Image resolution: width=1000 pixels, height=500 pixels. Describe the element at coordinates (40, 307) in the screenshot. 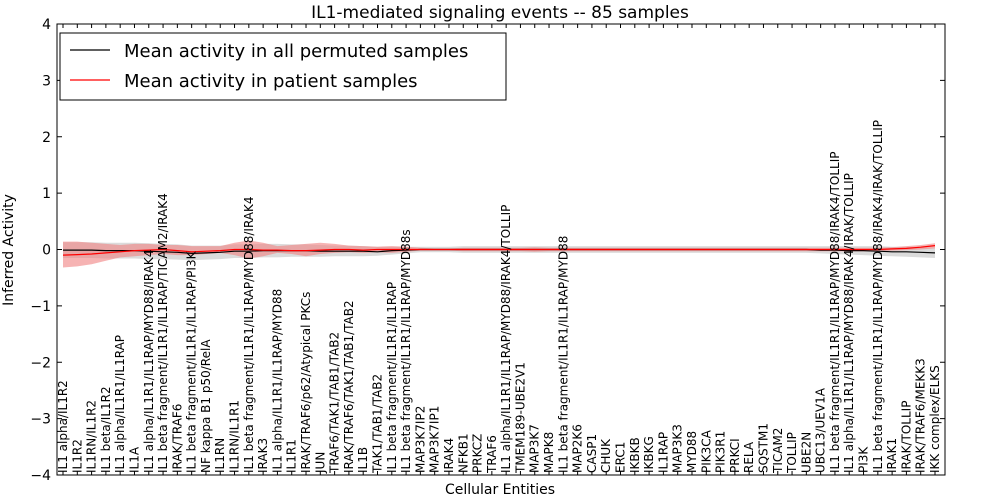

I see `y-tick-label: −1` at that location.